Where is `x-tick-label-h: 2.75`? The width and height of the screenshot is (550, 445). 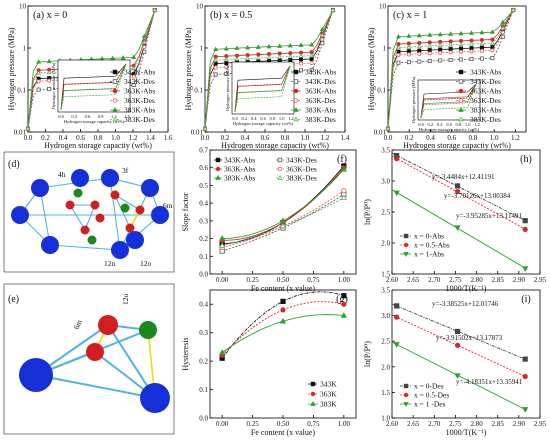 x-tick-label-h: 2.75 is located at coordinates (455, 280).